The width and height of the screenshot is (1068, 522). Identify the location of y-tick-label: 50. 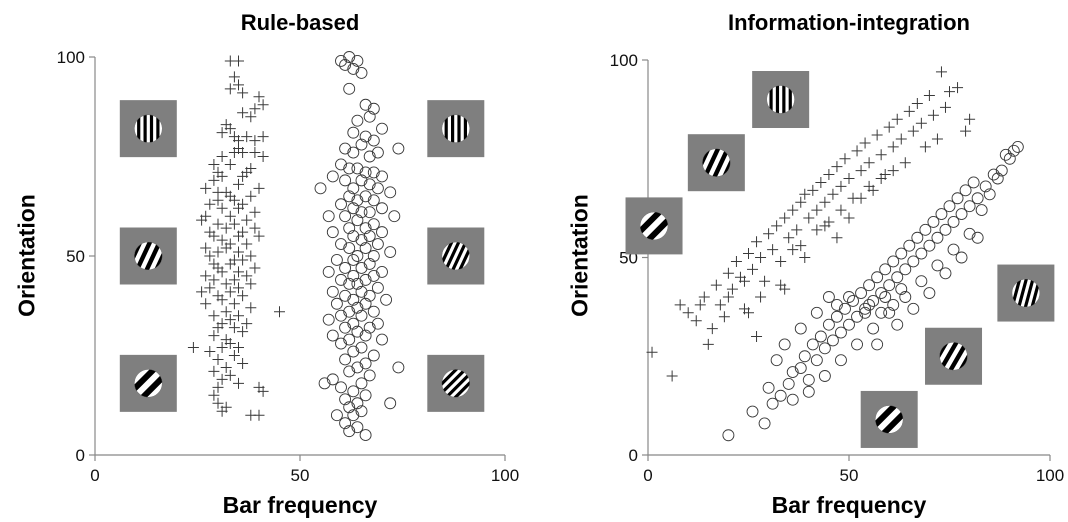
(75, 256).